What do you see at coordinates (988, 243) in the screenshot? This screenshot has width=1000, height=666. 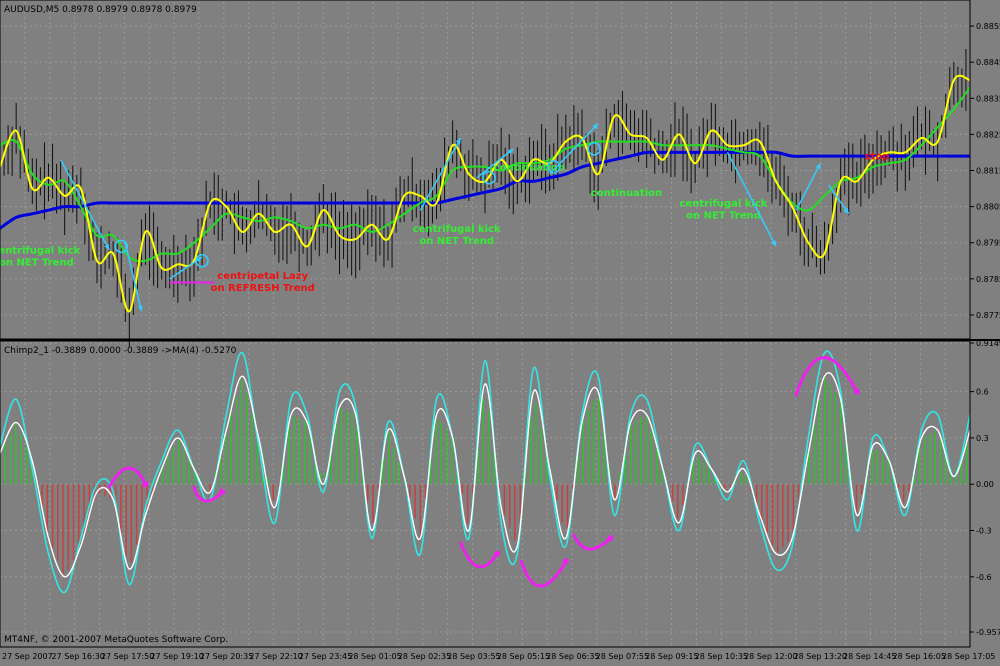 I see `price-axis-label: 0.8795` at bounding box center [988, 243].